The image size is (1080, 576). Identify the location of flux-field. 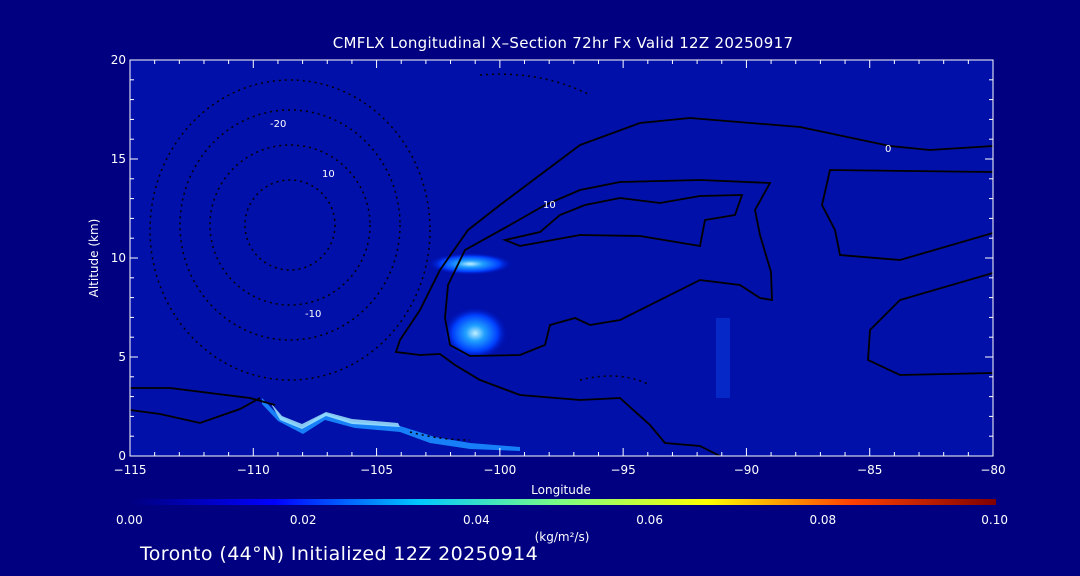
(496, 351).